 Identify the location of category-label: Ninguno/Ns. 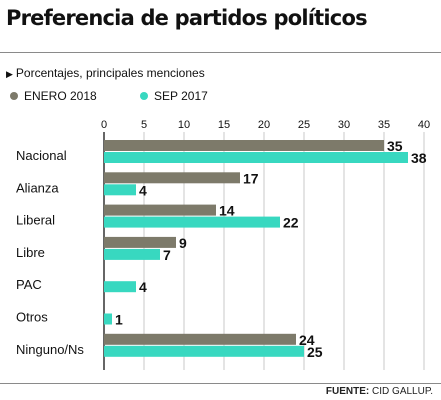
(50, 349).